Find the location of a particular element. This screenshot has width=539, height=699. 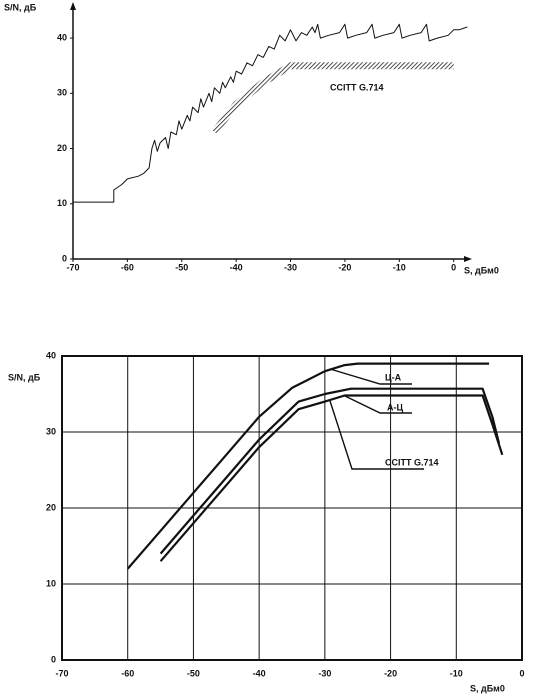

series-label: Ц-А is located at coordinates (393, 377).